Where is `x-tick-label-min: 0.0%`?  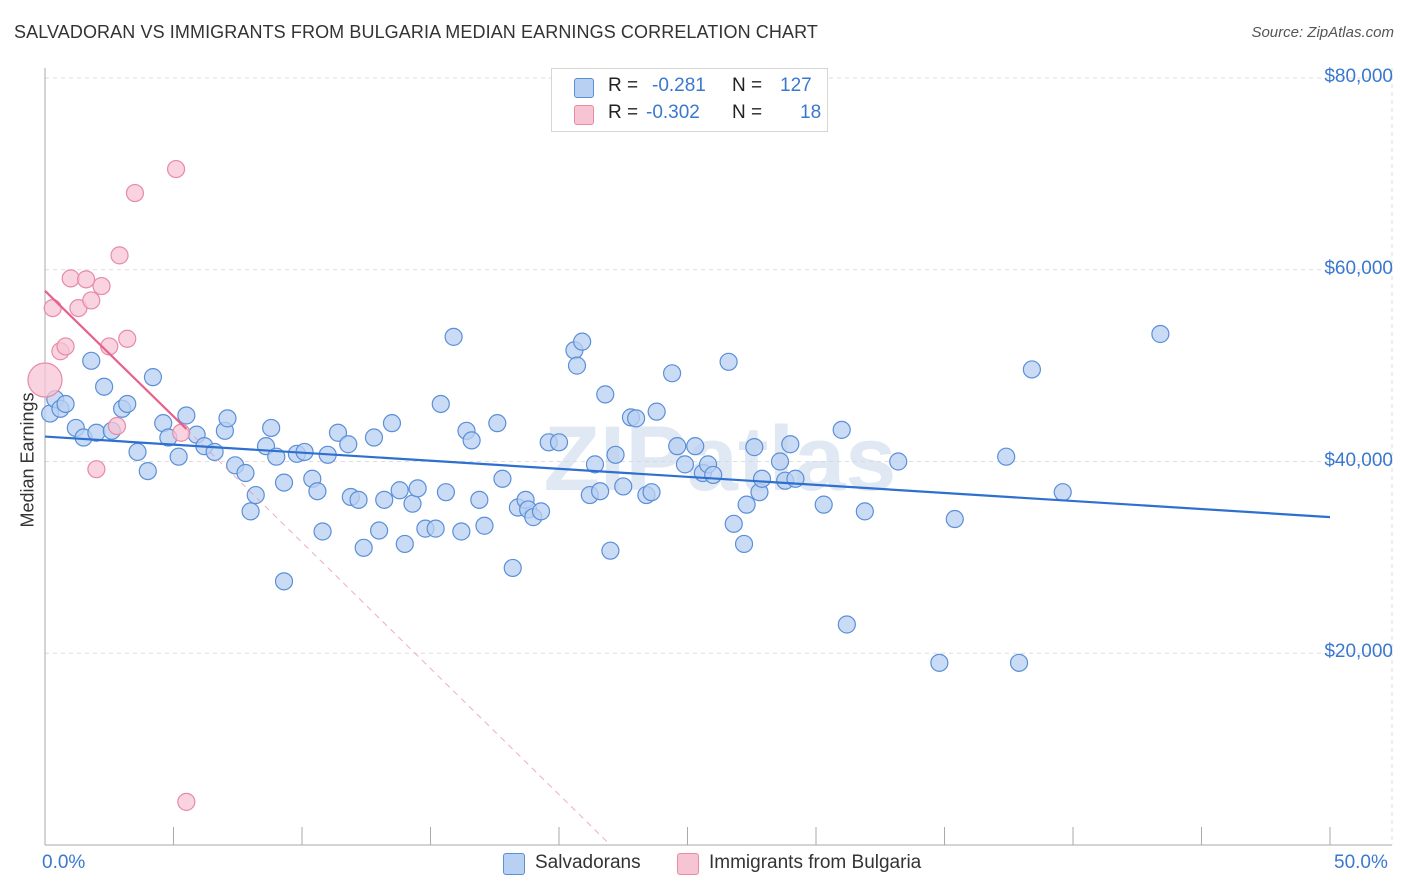 x-tick-label-min: 0.0% is located at coordinates (64, 862).